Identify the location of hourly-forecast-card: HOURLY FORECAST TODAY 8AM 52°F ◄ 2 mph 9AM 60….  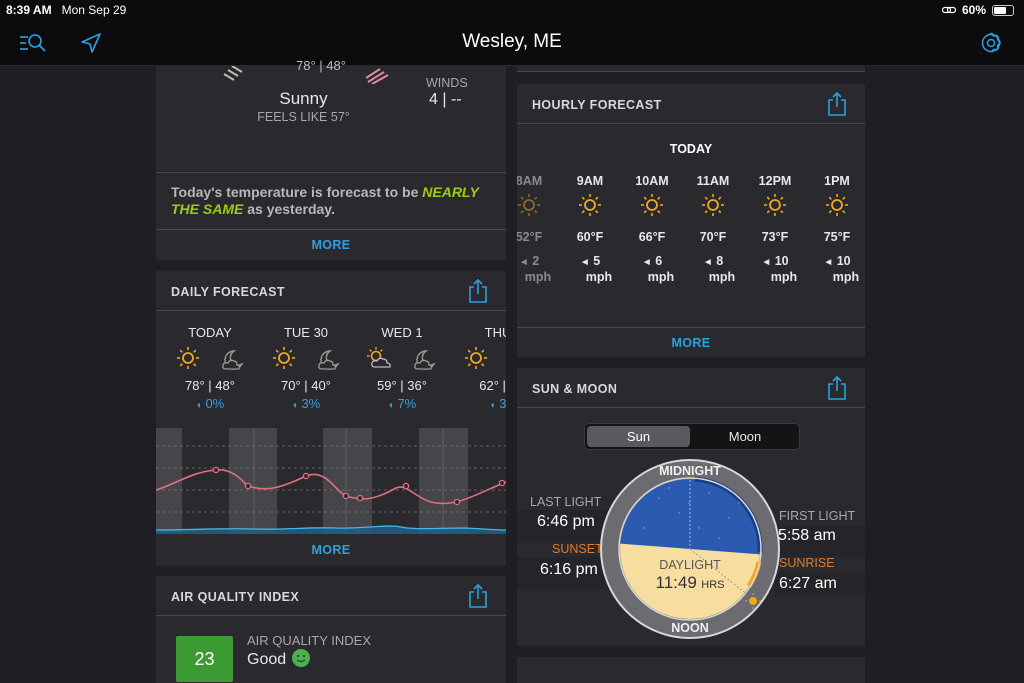
(691, 220).